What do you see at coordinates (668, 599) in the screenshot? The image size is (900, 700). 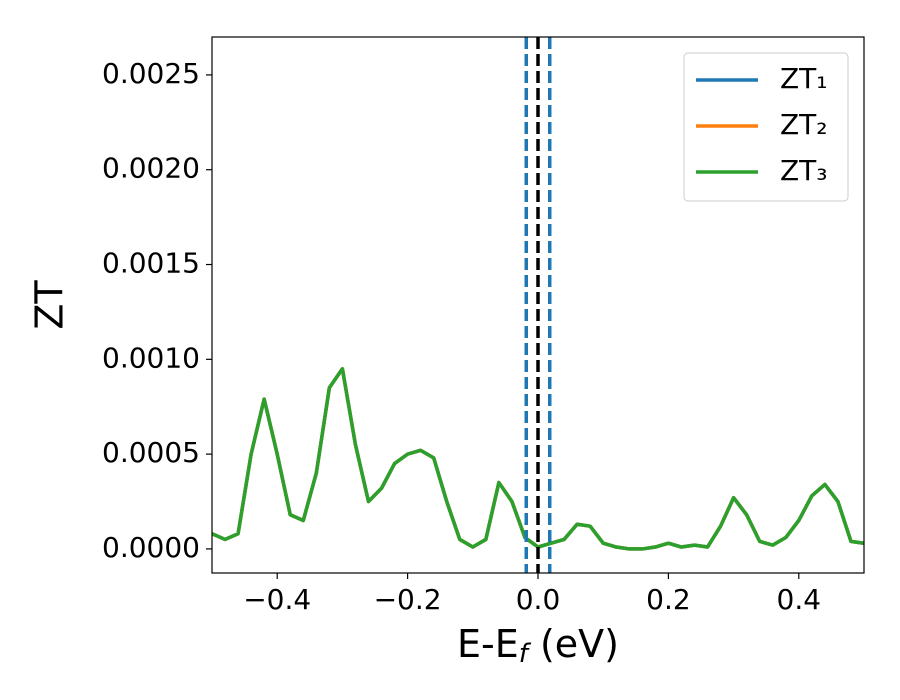 I see `x-tick-label: 0.2` at bounding box center [668, 599].